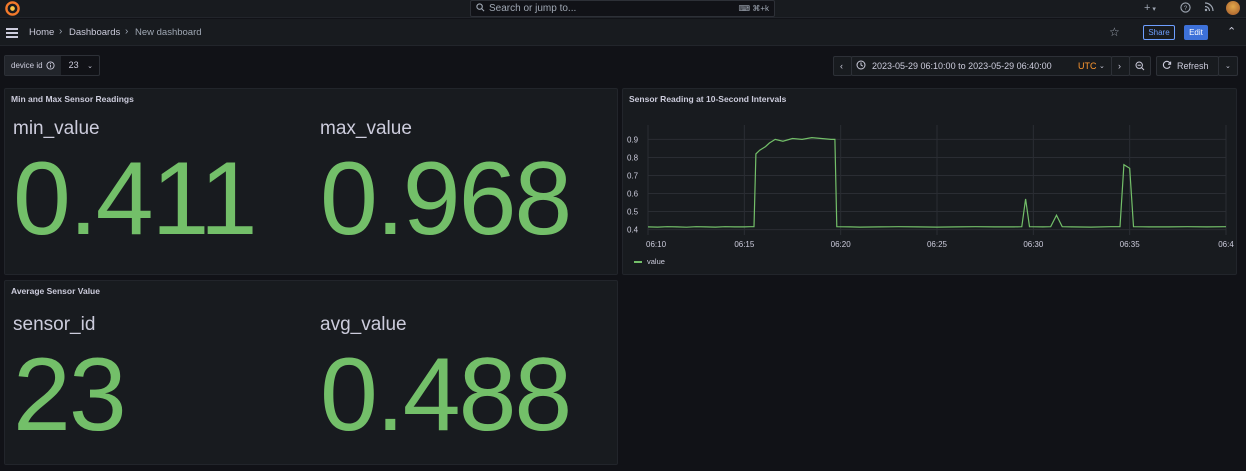 The width and height of the screenshot is (1246, 471). What do you see at coordinates (363, 324) in the screenshot?
I see `stat-label: avg_value` at bounding box center [363, 324].